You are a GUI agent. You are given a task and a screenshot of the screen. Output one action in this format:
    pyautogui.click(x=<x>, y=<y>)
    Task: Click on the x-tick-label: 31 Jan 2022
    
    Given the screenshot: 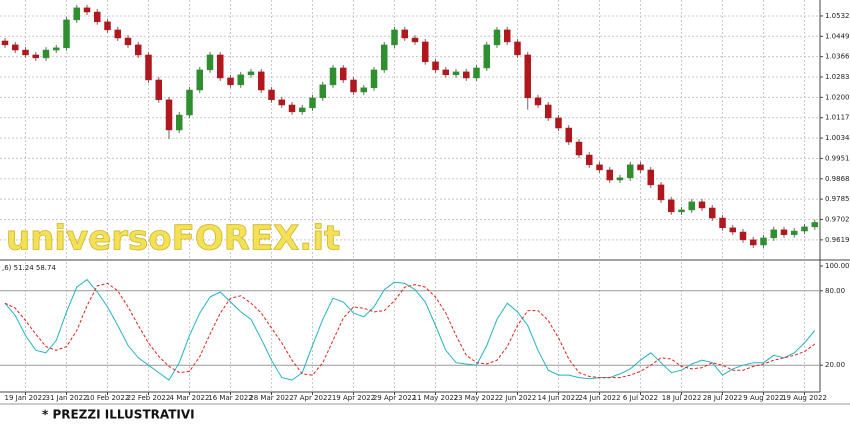 What is the action you would take?
    pyautogui.click(x=67, y=398)
    